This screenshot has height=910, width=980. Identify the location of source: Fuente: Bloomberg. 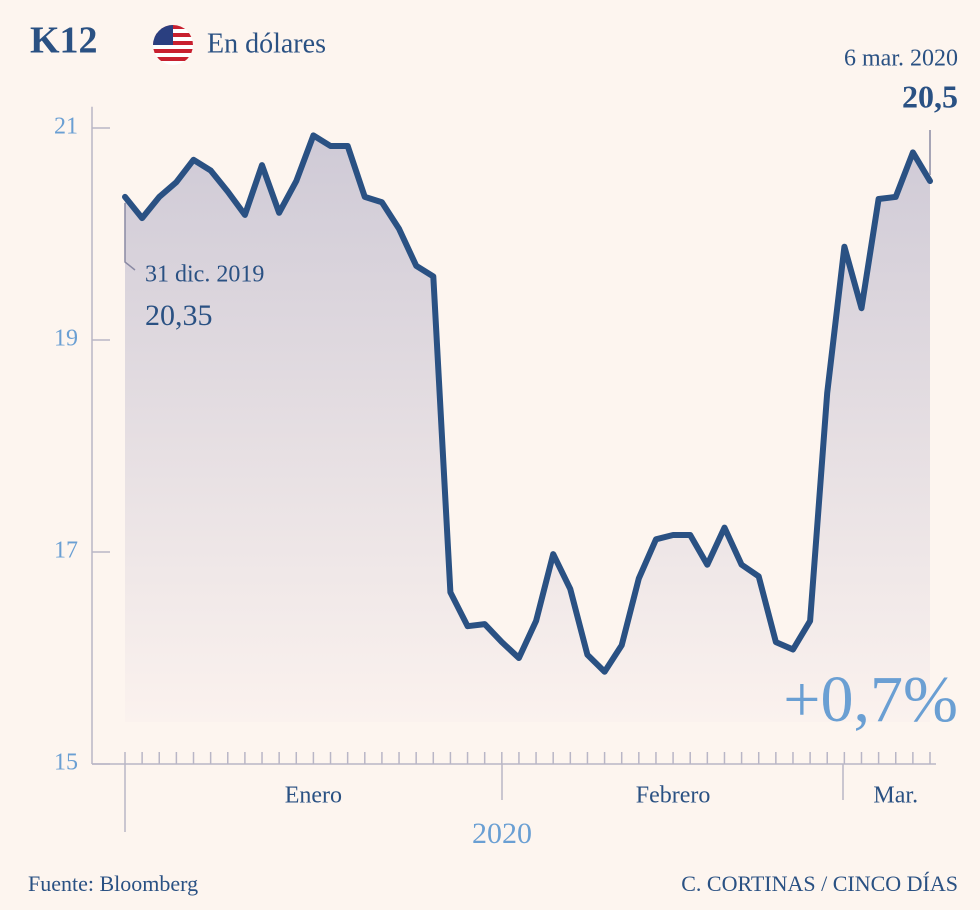
(113, 883).